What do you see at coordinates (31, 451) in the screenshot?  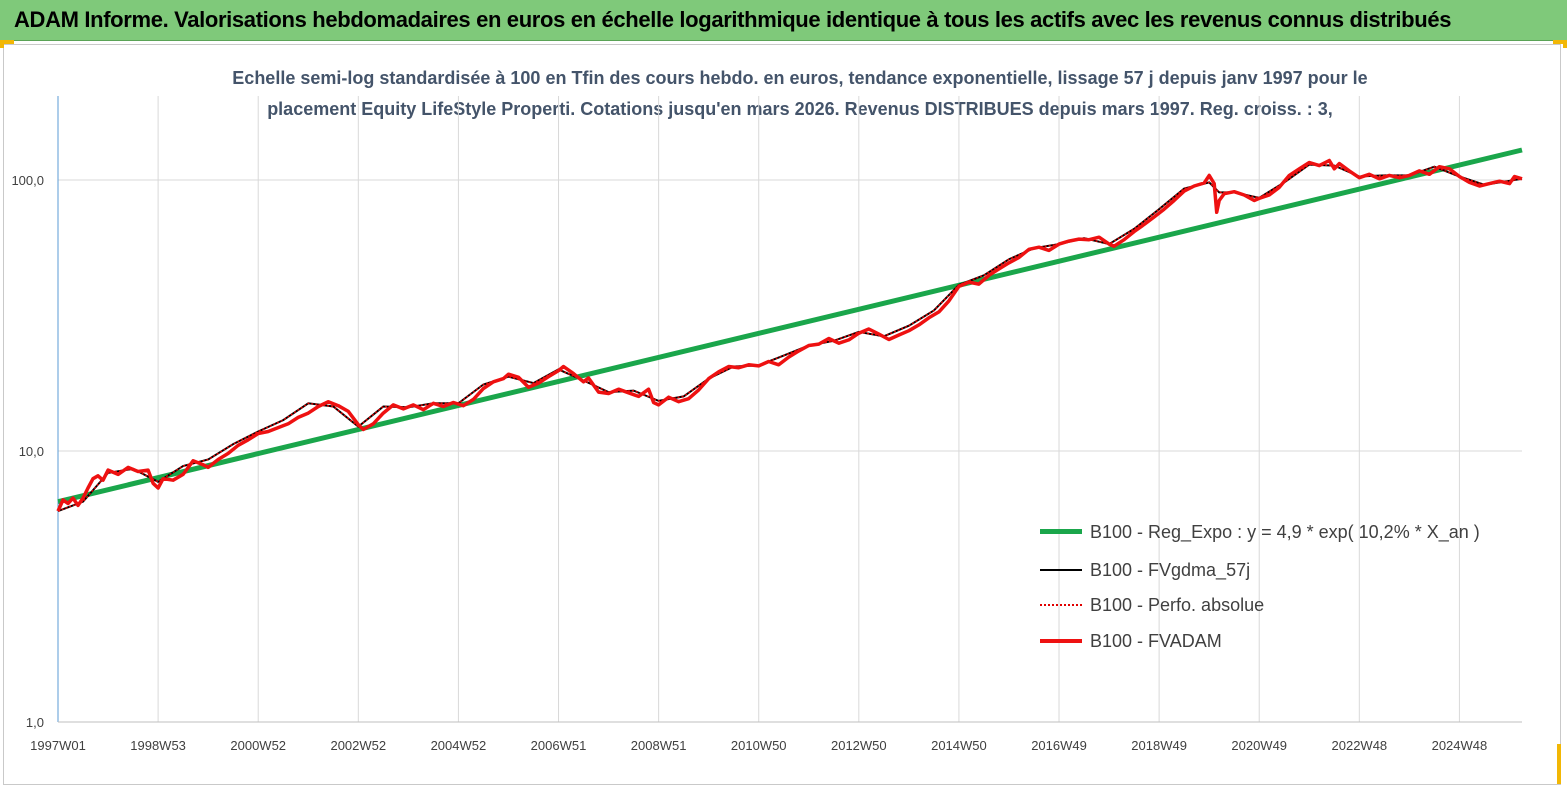 I see `y-tick-label: 10,0` at bounding box center [31, 451].